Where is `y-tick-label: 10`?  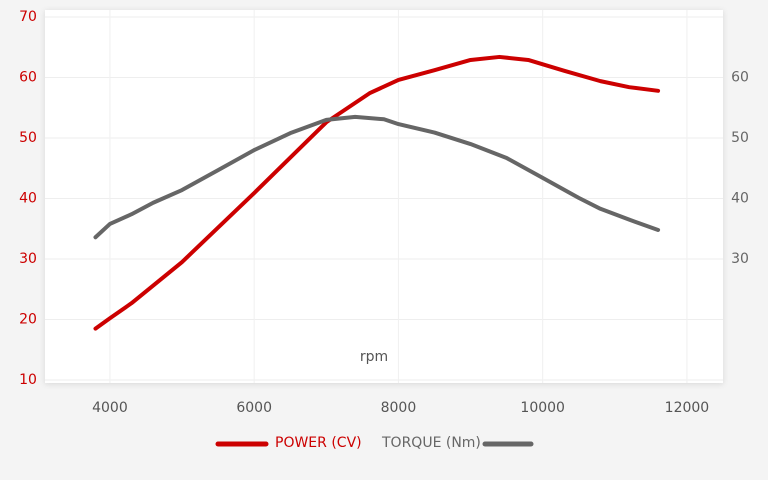 y-tick-label: 10 is located at coordinates (28, 380).